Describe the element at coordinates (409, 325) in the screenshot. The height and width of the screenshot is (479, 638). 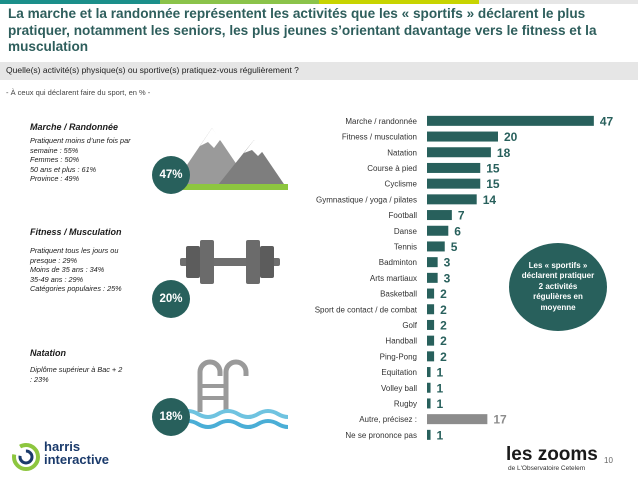
I see `category-label: Golf` at that location.